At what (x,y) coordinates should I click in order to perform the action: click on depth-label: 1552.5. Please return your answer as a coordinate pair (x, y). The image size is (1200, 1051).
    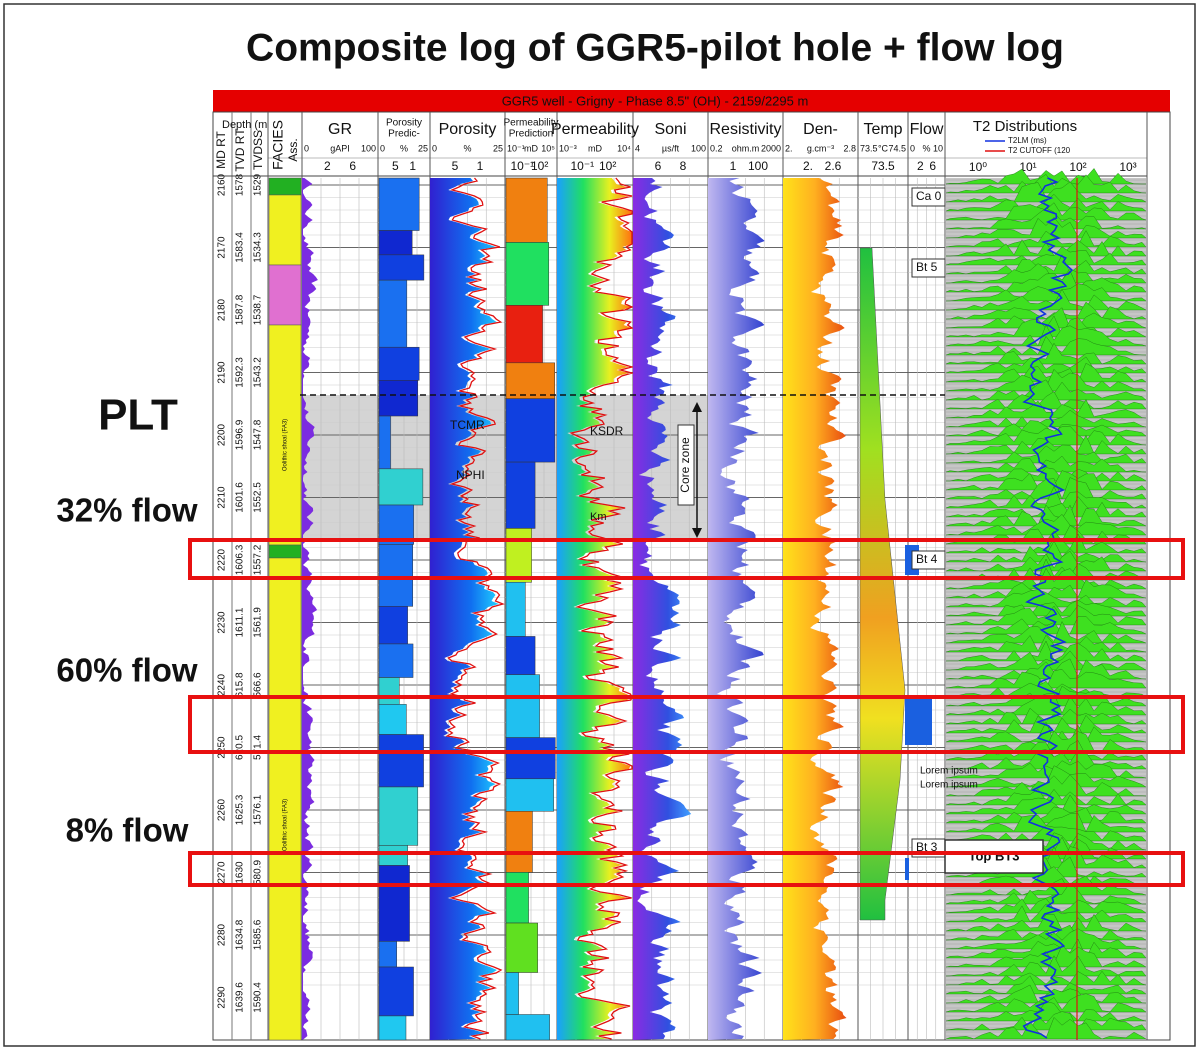
    Looking at the image, I should click on (258, 497).